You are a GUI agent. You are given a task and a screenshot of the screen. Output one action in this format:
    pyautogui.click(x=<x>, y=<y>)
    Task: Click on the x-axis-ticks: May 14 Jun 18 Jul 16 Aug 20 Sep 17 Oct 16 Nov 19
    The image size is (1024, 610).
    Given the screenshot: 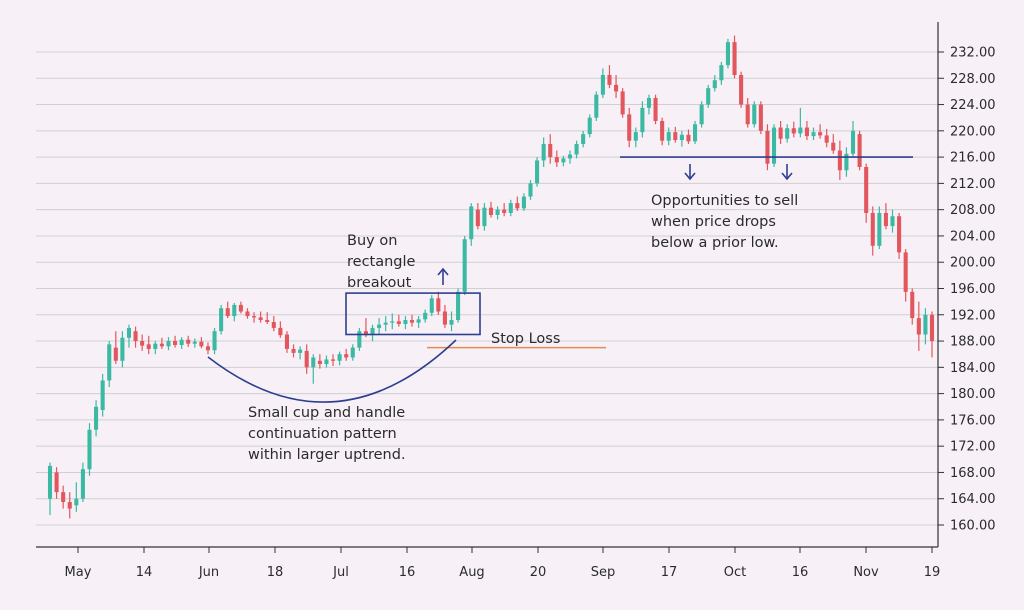 What is the action you would take?
    pyautogui.click(x=502, y=563)
    